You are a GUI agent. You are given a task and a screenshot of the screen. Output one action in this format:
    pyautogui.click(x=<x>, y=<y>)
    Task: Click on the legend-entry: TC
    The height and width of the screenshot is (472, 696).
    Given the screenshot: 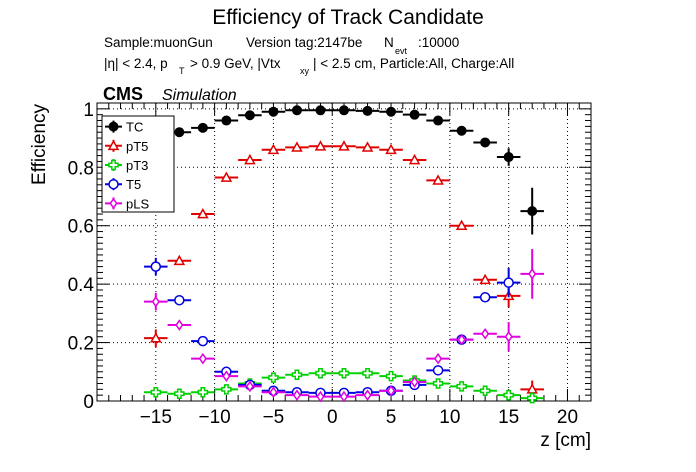 What is the action you would take?
    pyautogui.click(x=124, y=127)
    